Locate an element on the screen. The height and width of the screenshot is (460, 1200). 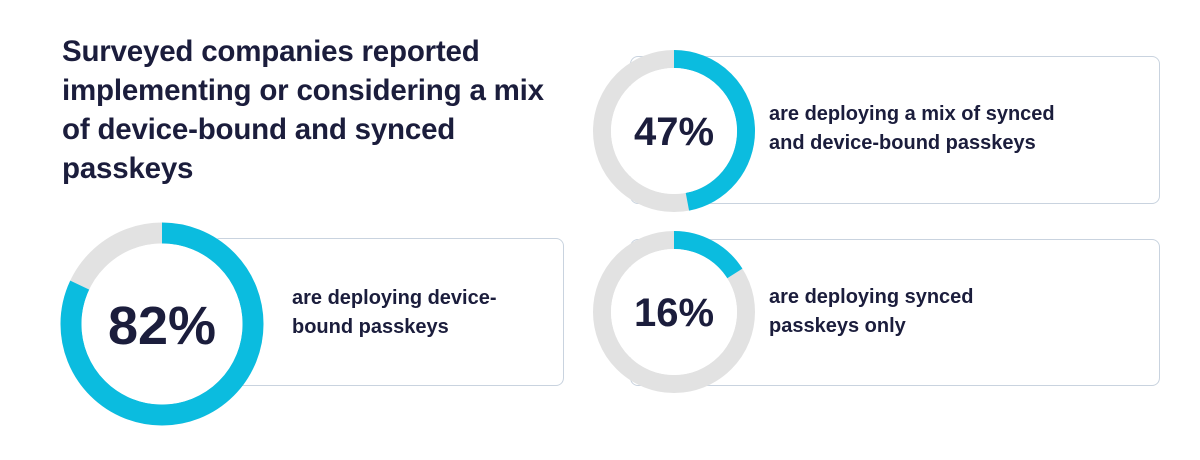
stat-description-line: are deploying a mix of synced is located at coordinates (912, 114).